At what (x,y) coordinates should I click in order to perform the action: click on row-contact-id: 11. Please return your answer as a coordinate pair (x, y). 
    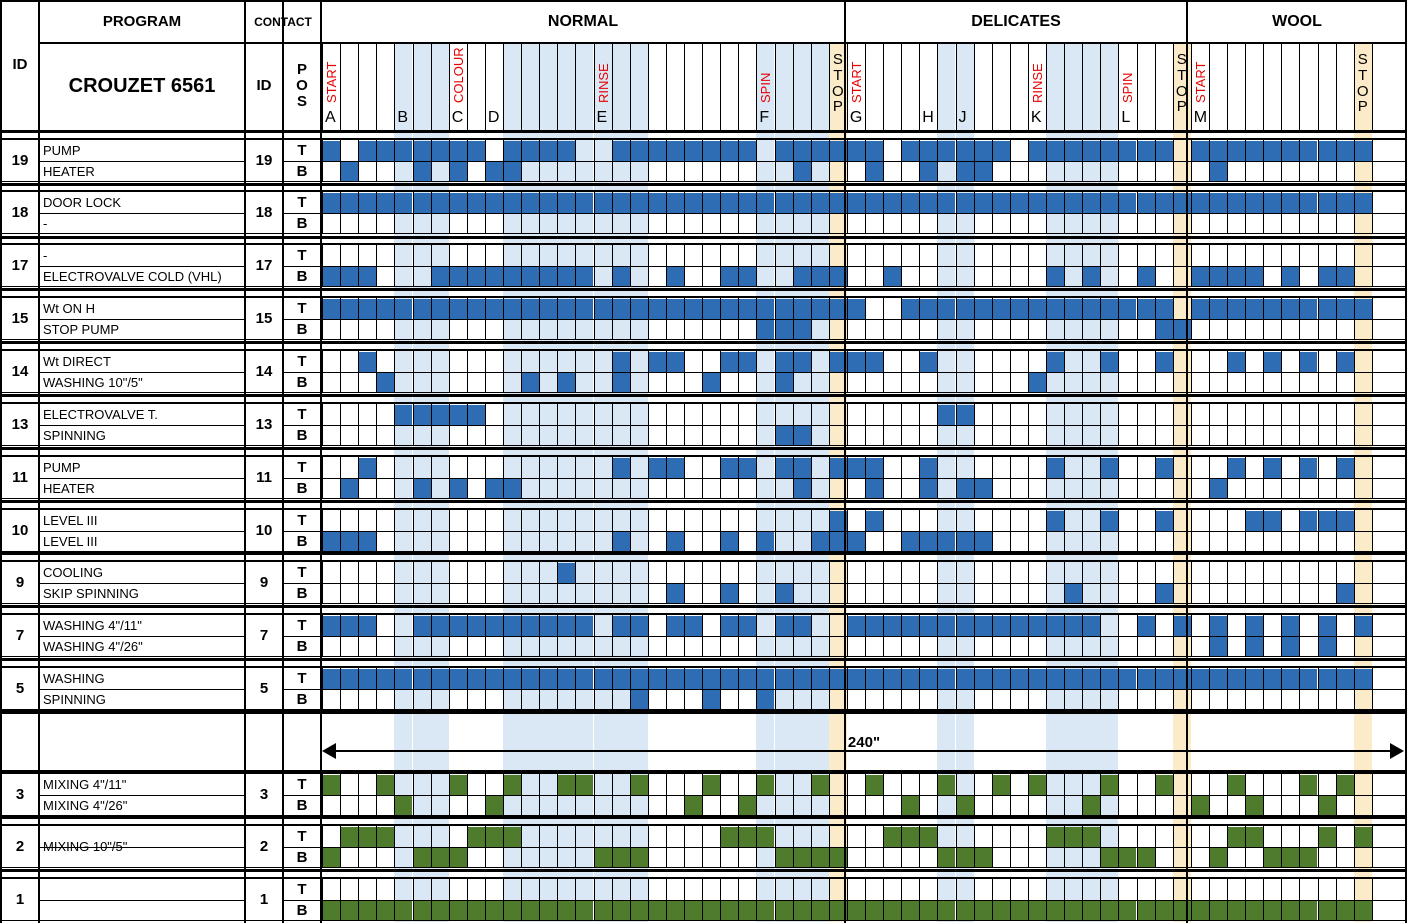
    Looking at the image, I should click on (264, 477).